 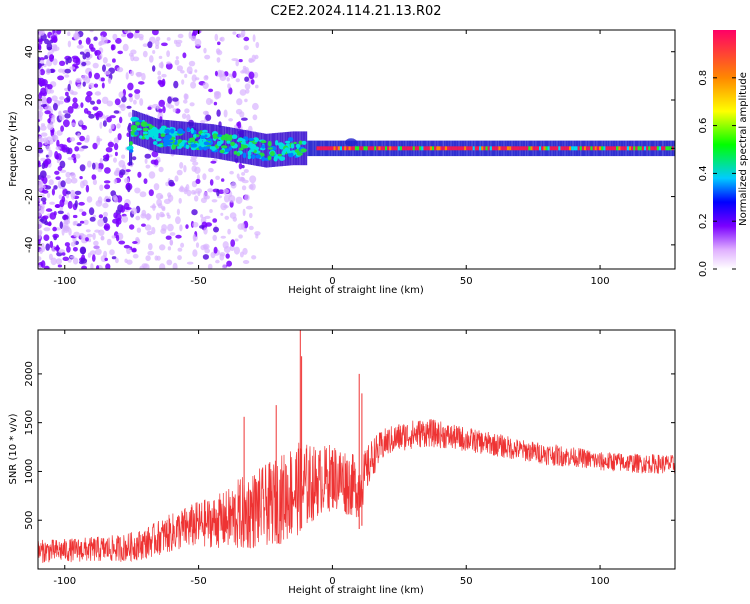 I want to click on spectrogram-x-tick-label: -50, so click(x=198, y=281).